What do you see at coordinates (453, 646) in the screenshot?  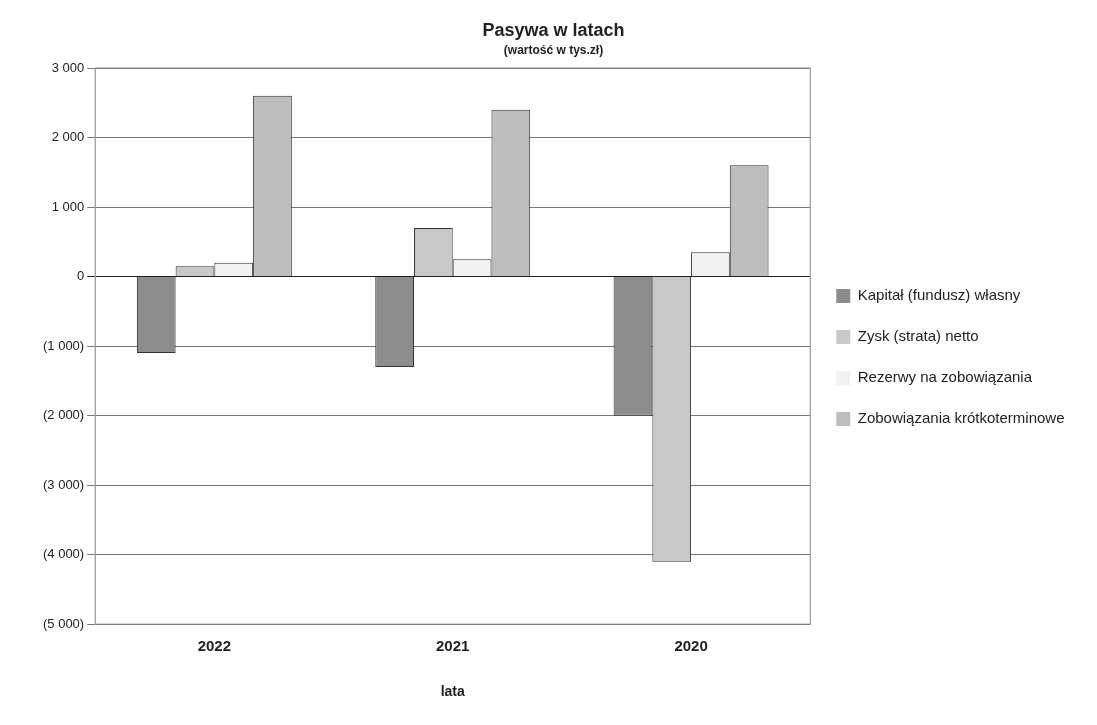 I see `x-tick-label: 2021` at bounding box center [453, 646].